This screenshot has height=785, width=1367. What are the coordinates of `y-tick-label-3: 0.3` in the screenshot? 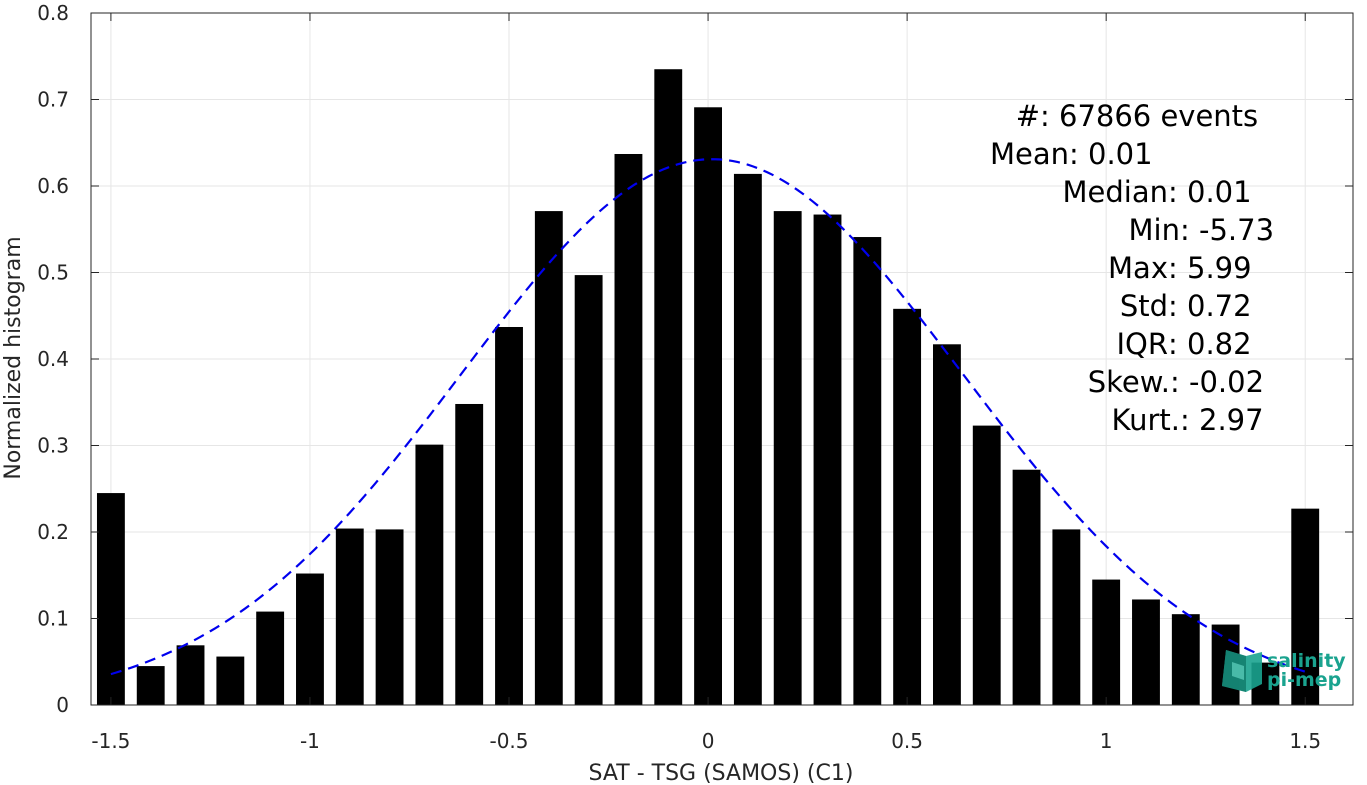 It's located at (53, 446).